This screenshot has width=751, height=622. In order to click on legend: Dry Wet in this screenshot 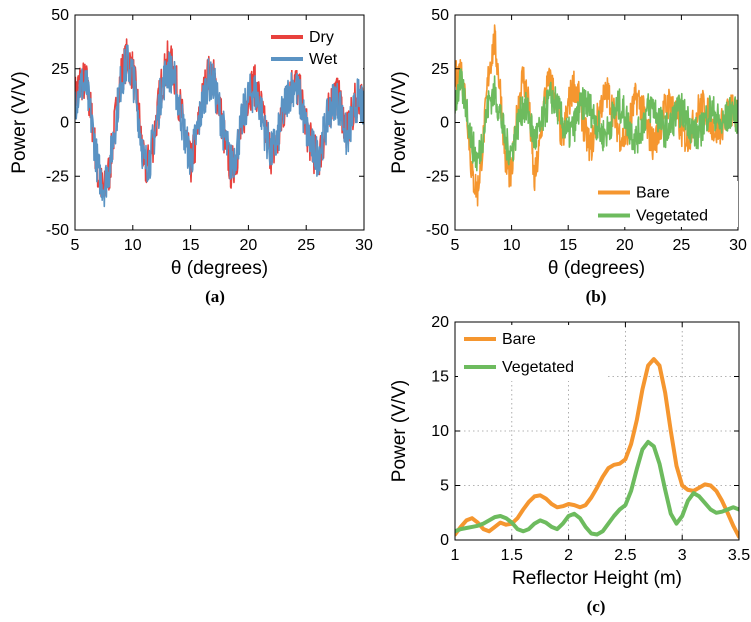, I will do `click(314, 48)`.